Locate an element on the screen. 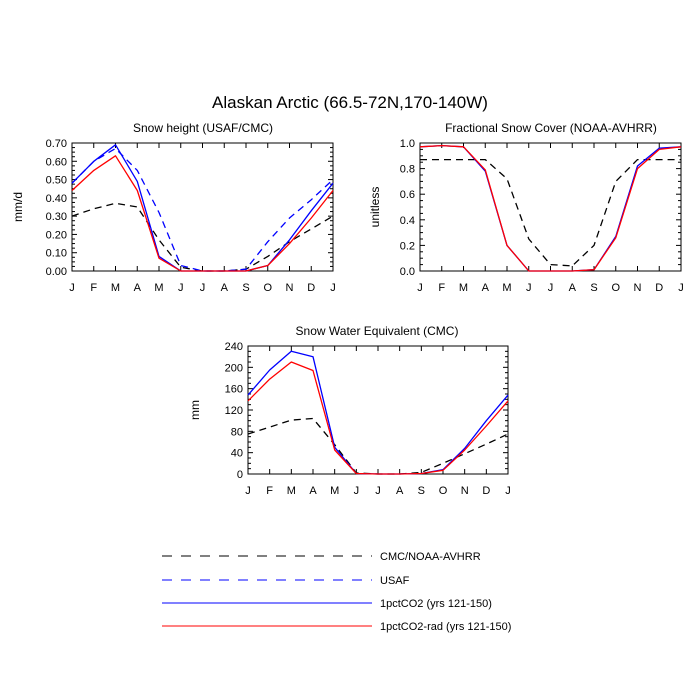  y-tick-label: 0.70 is located at coordinates (56, 144).